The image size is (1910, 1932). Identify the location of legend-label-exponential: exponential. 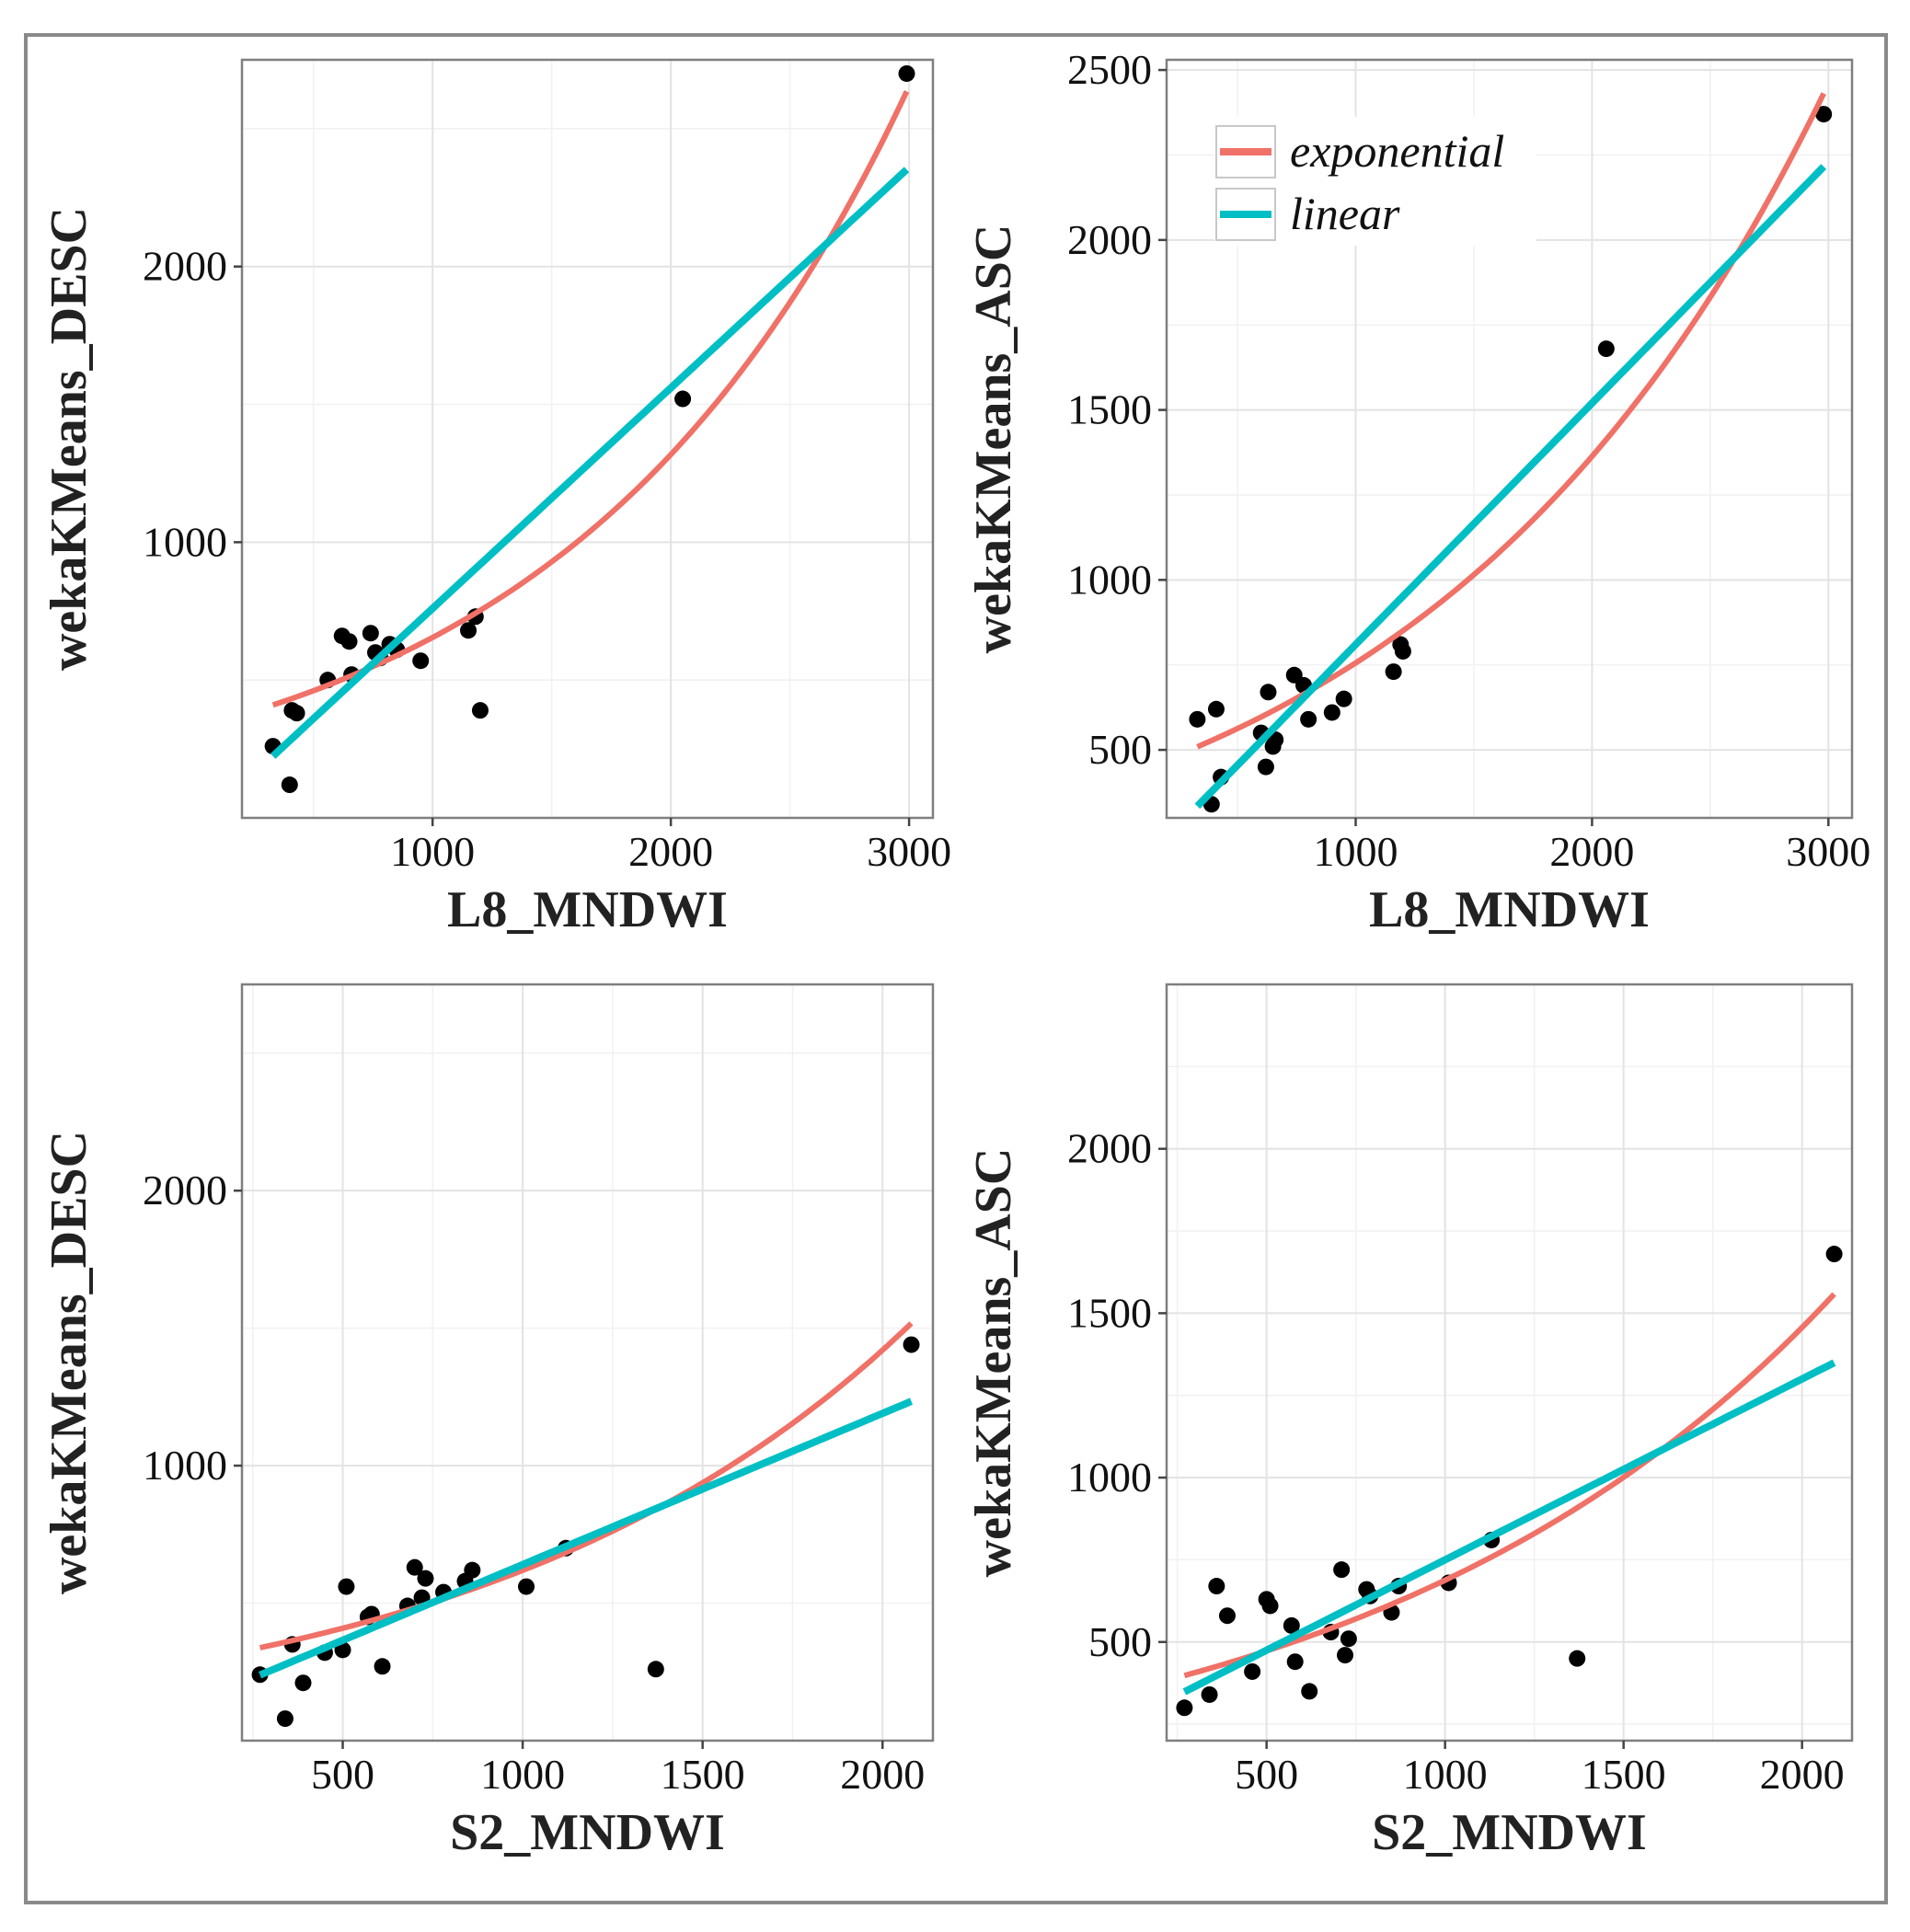
(1397, 151).